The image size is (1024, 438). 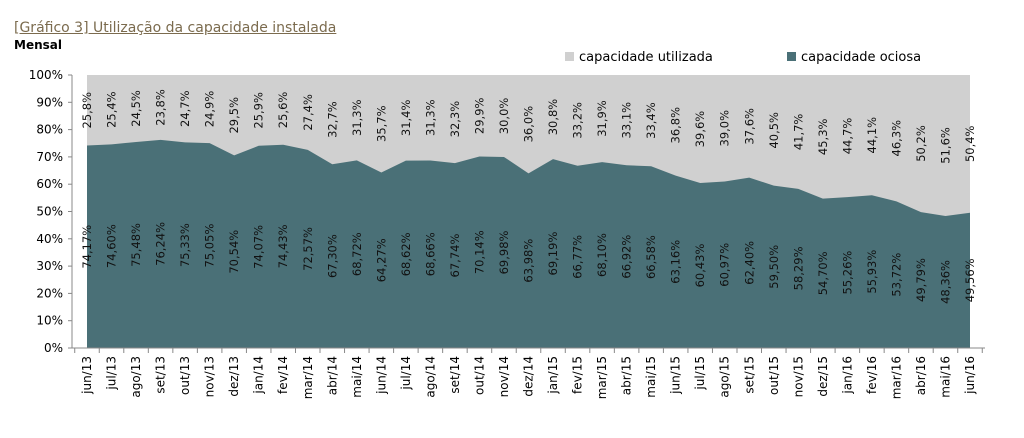 I want to click on data-label-ociosa: 75,05%, so click(x=210, y=246).